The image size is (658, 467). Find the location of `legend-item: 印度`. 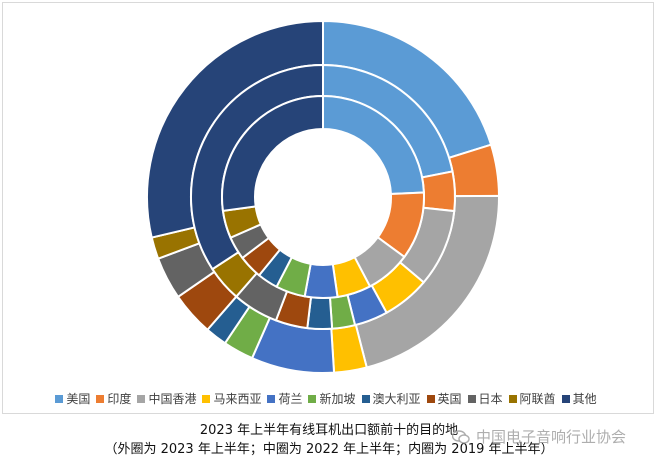

legend-item: 印度 is located at coordinates (113, 398).